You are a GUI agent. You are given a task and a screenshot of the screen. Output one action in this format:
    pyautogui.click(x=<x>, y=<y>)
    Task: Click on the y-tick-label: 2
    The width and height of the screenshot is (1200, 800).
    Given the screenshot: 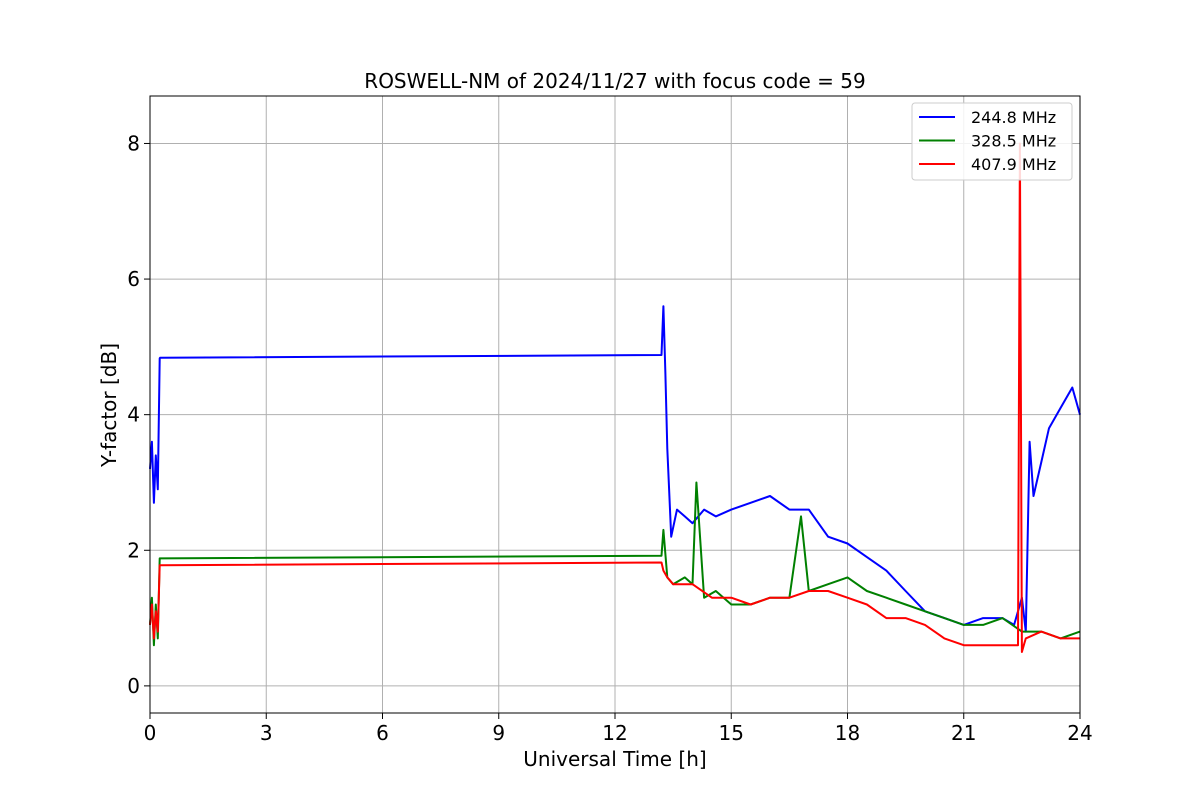 What is the action you would take?
    pyautogui.click(x=133, y=550)
    